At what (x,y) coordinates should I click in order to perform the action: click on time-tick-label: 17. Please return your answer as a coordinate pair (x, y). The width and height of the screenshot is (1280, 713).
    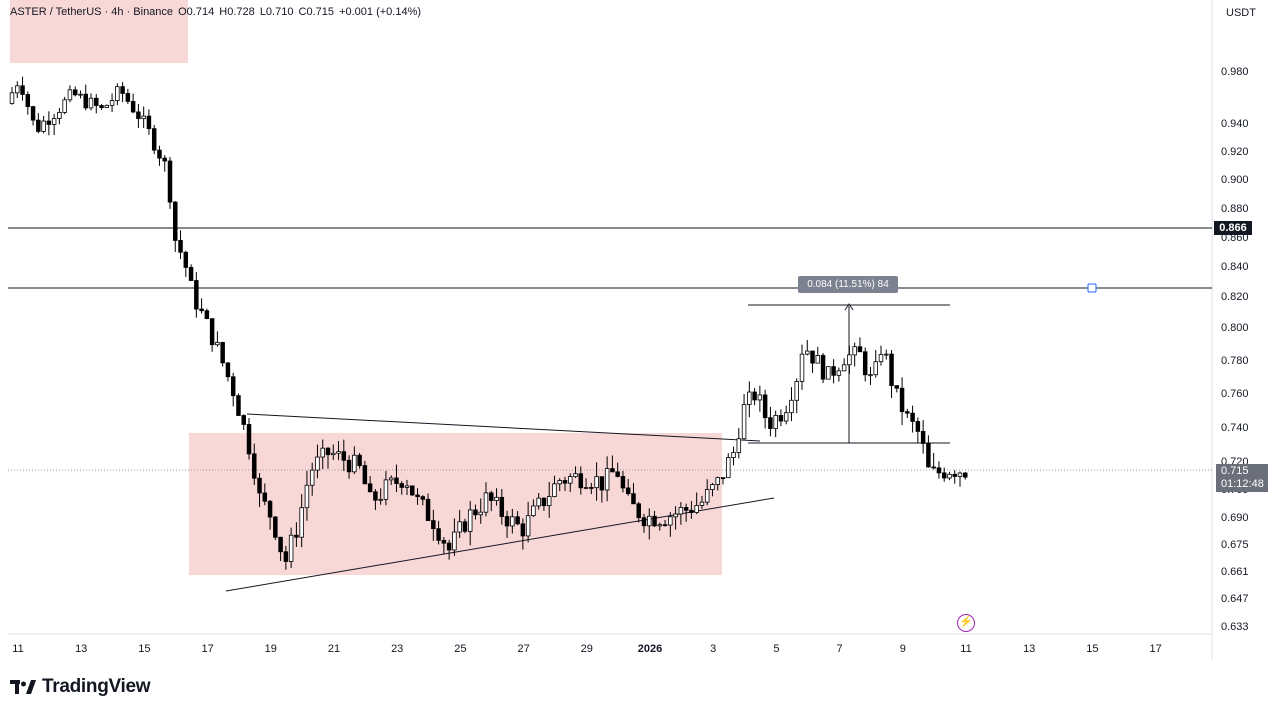
    Looking at the image, I should click on (1155, 649).